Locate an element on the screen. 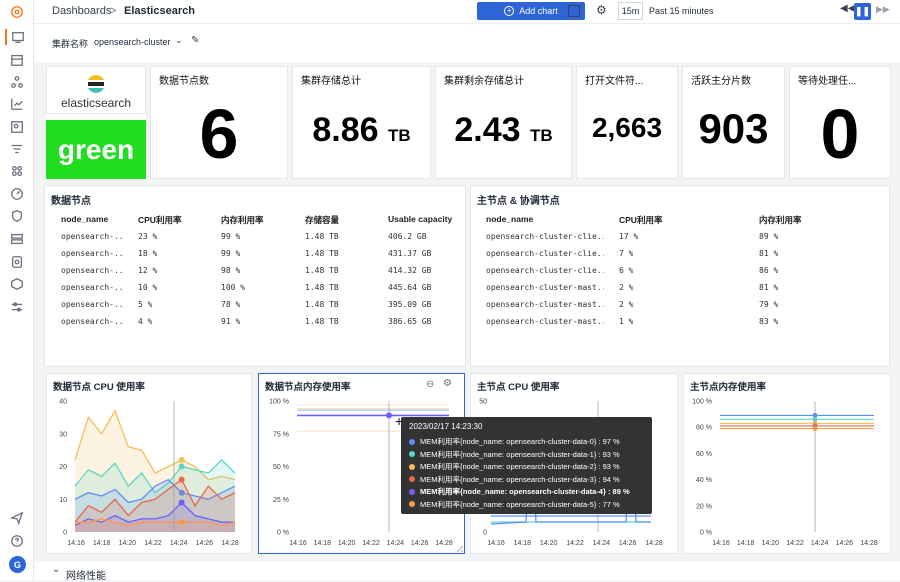  table-cell: 23 % is located at coordinates (148, 236).